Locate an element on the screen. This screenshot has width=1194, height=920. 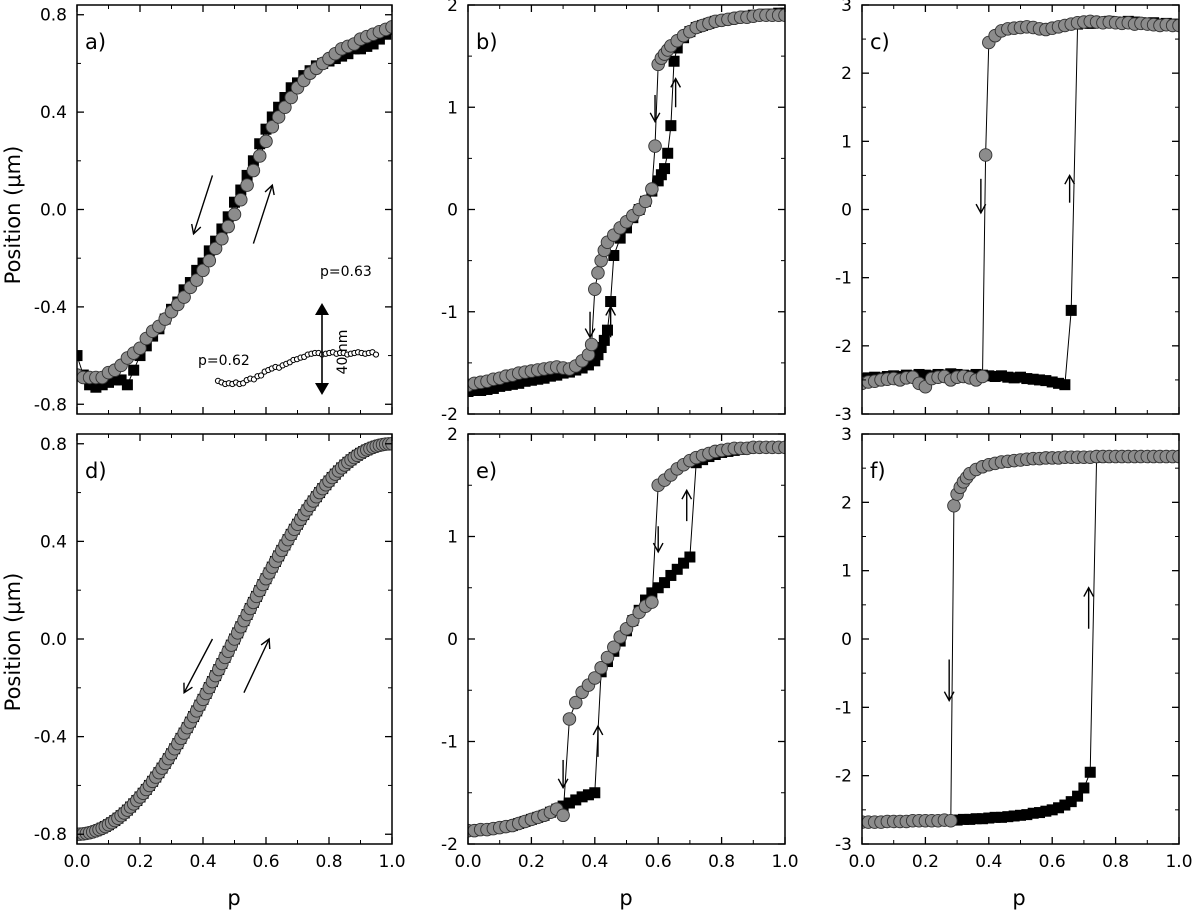
panel-6: 0.0 0.2 0.4 0.6 0.8 1.0 -3 -2 -1 0 1 2 3 f) is located at coordinates (1013, 648).